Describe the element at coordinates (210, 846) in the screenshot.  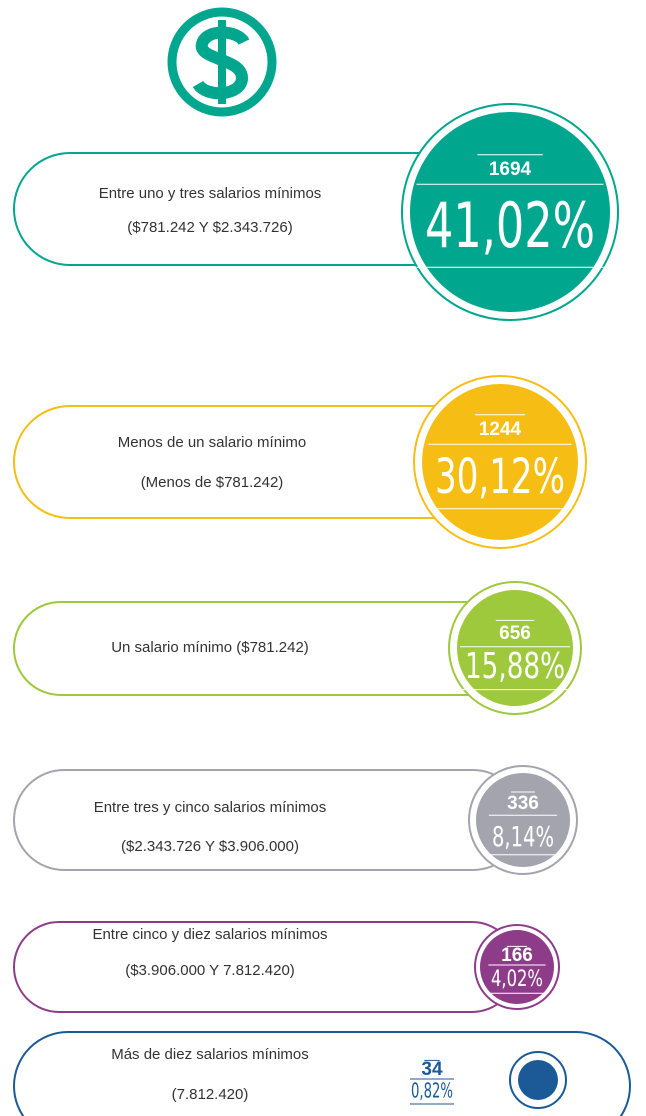
I see `range-label: ($2.343.726 Y $3.906.000)` at that location.